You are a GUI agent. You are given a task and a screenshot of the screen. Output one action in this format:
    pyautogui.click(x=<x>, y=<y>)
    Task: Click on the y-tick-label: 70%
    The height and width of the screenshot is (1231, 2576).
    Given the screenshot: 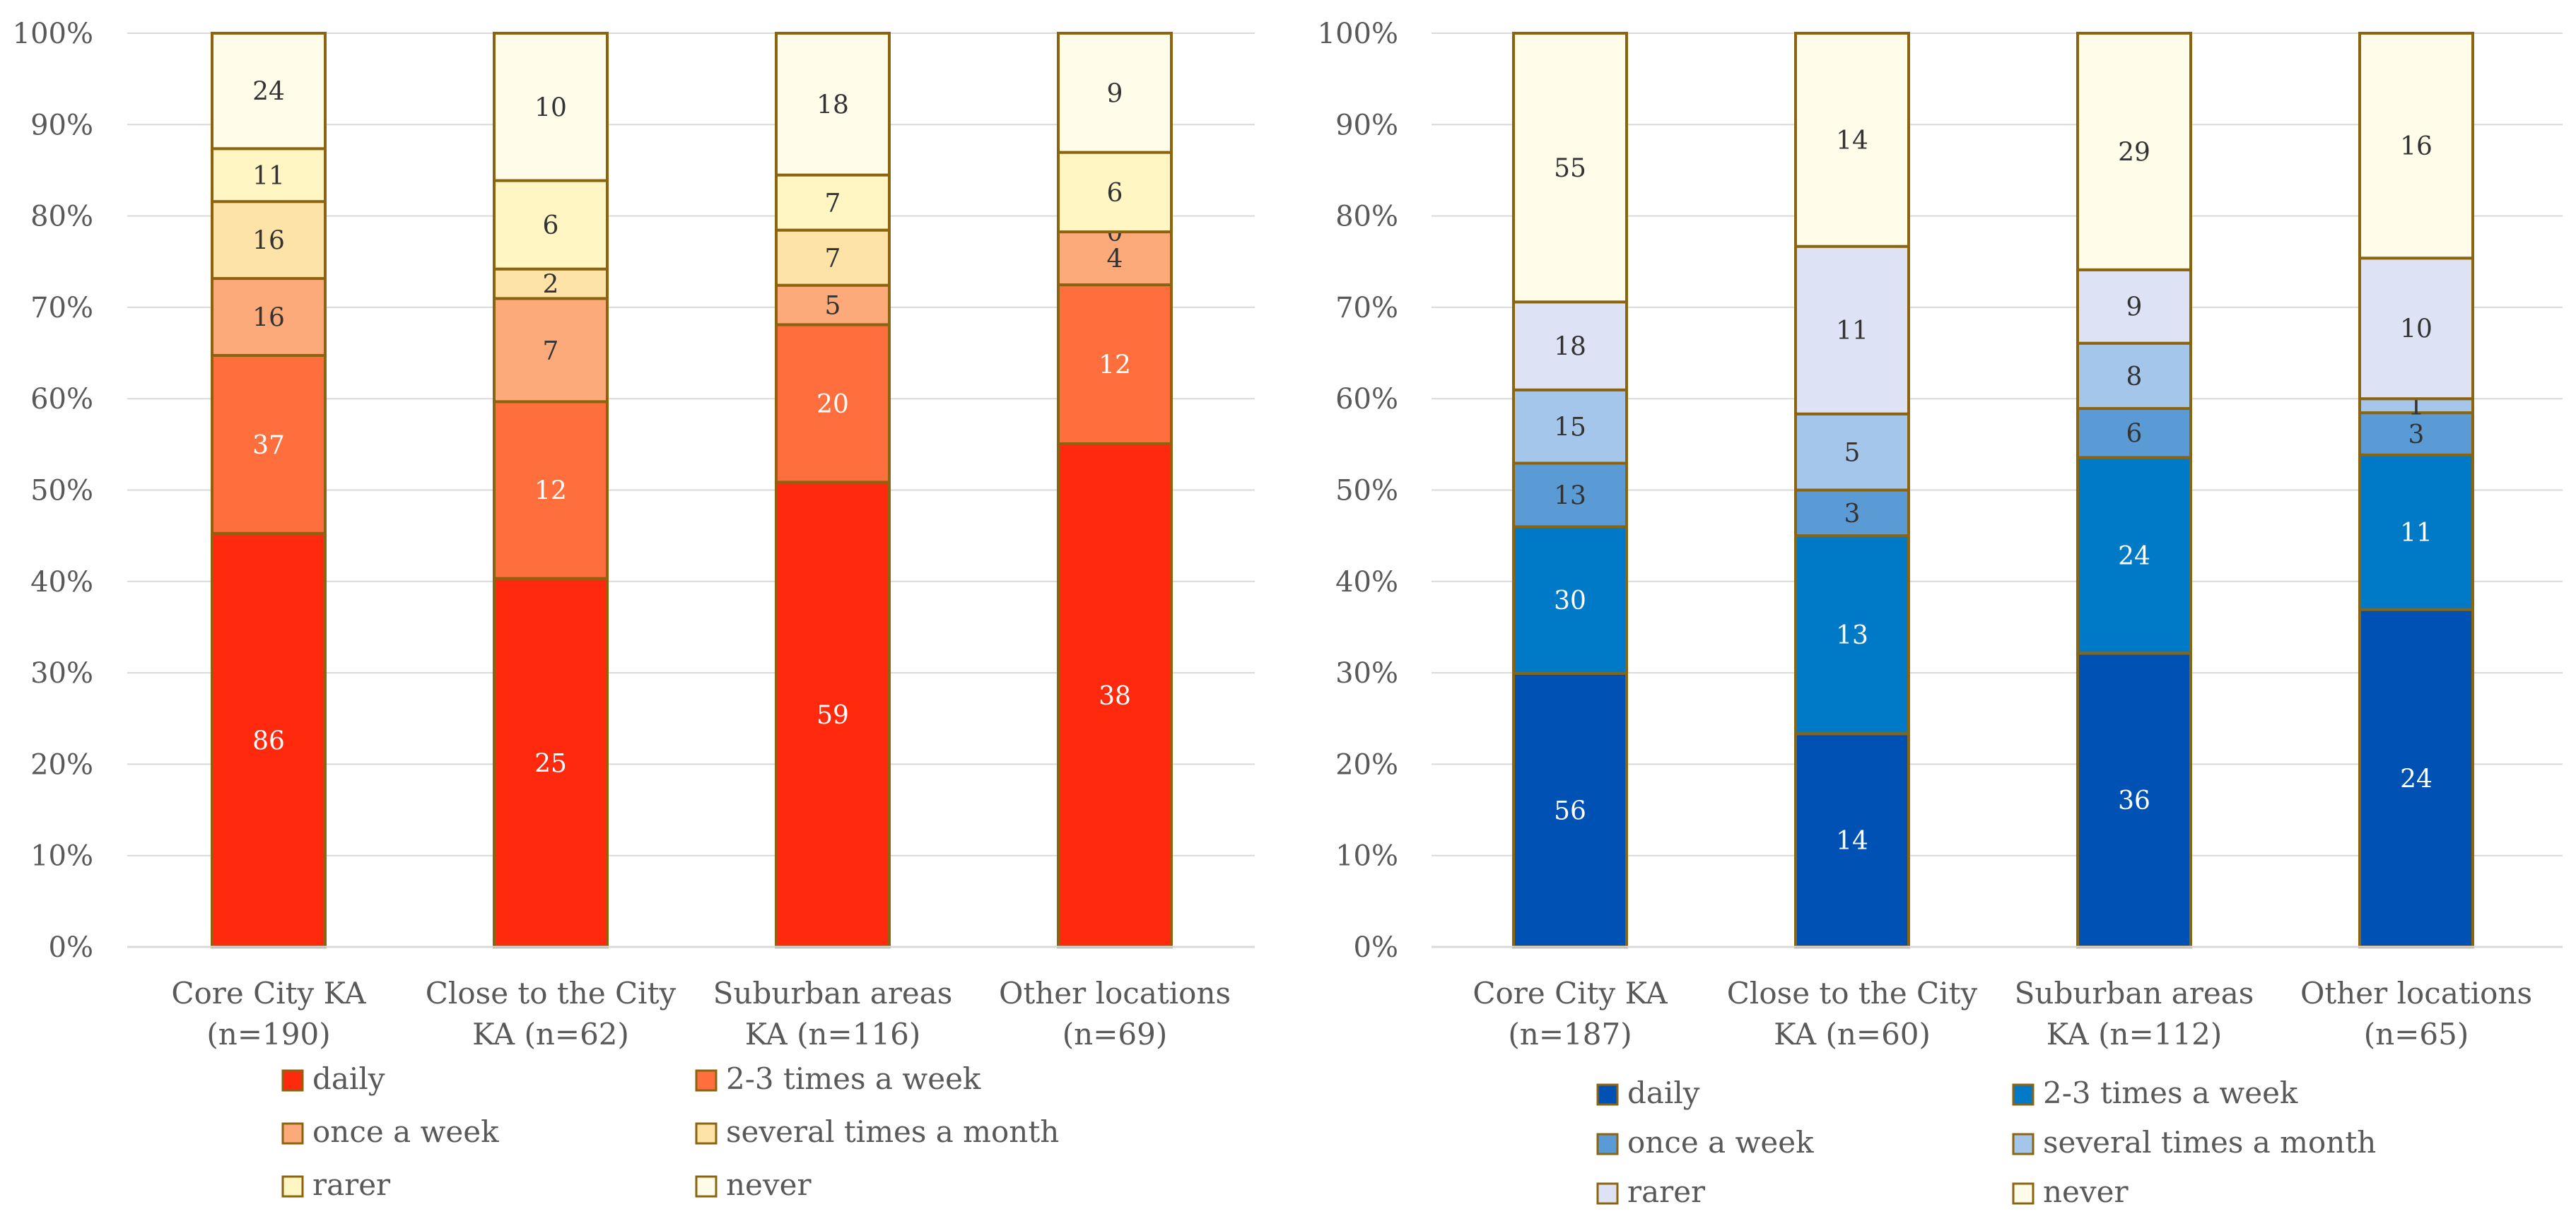 What is the action you would take?
    pyautogui.click(x=1367, y=308)
    